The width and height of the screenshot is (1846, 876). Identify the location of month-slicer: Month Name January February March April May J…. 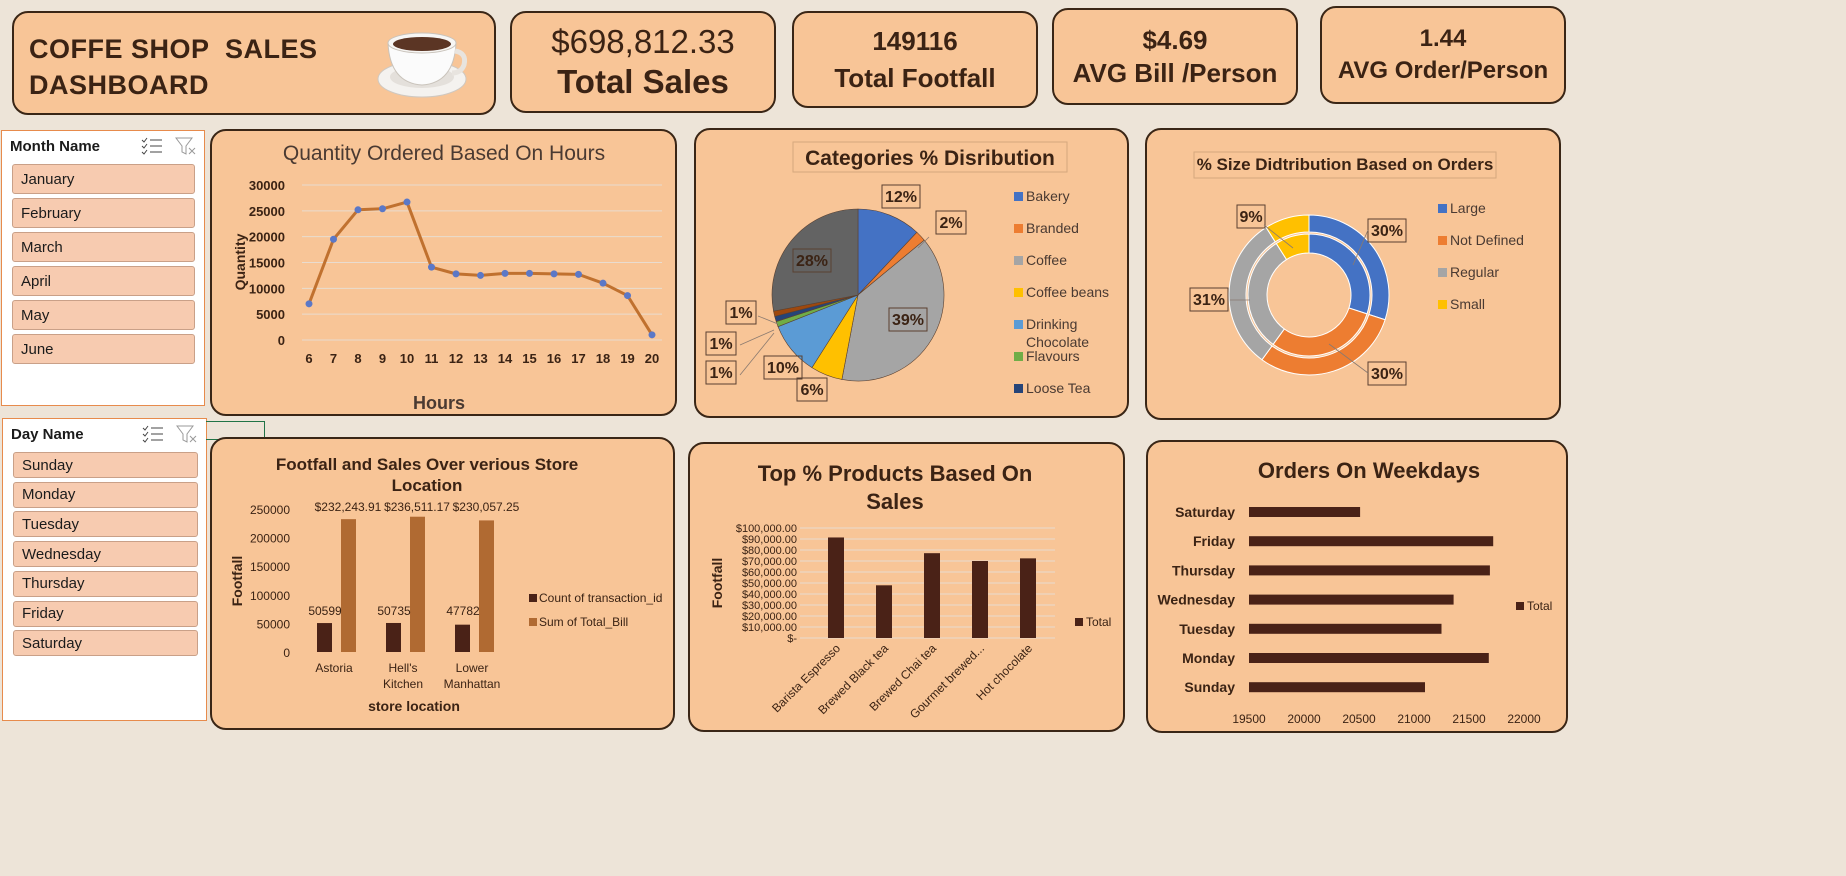
(103, 268).